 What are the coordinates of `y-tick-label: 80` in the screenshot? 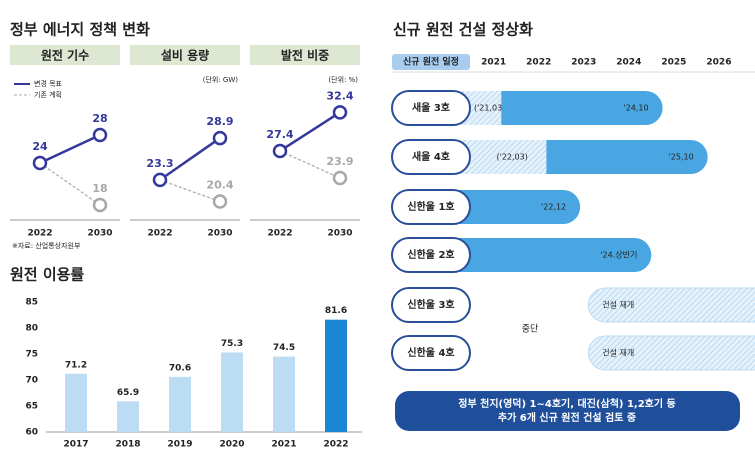 It's located at (31, 329).